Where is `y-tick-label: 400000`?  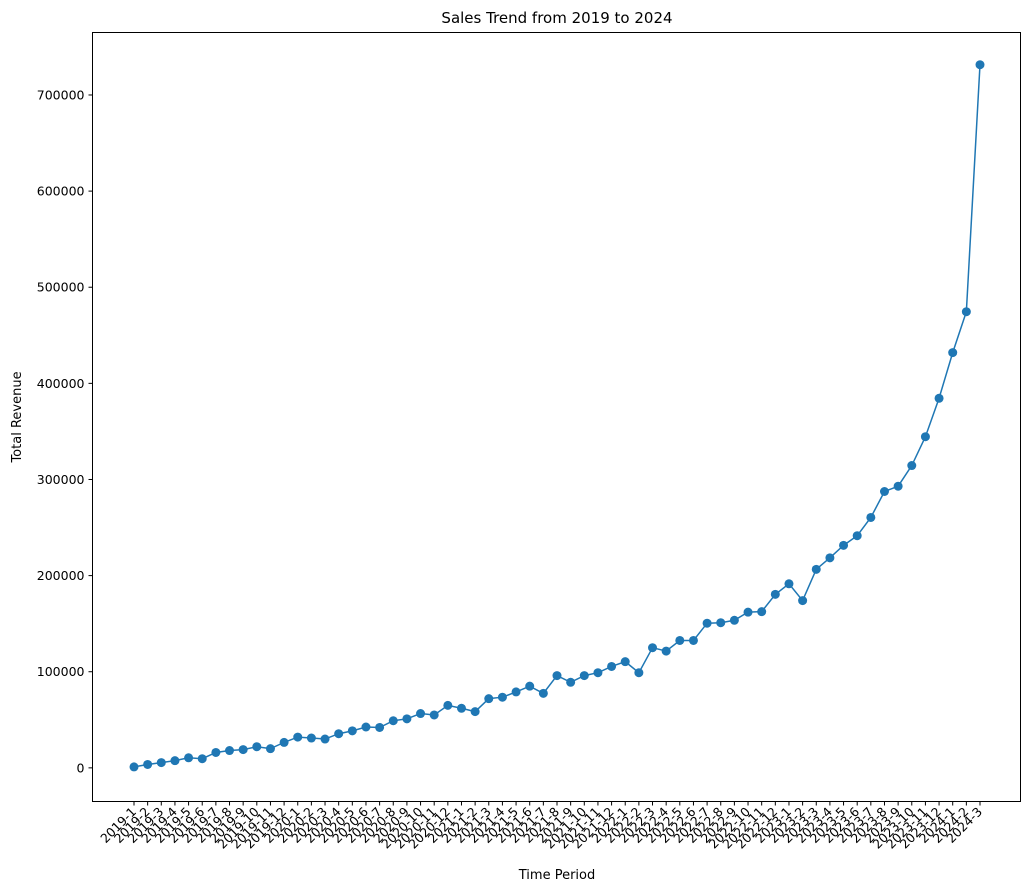
y-tick-label: 400000 is located at coordinates (61, 383).